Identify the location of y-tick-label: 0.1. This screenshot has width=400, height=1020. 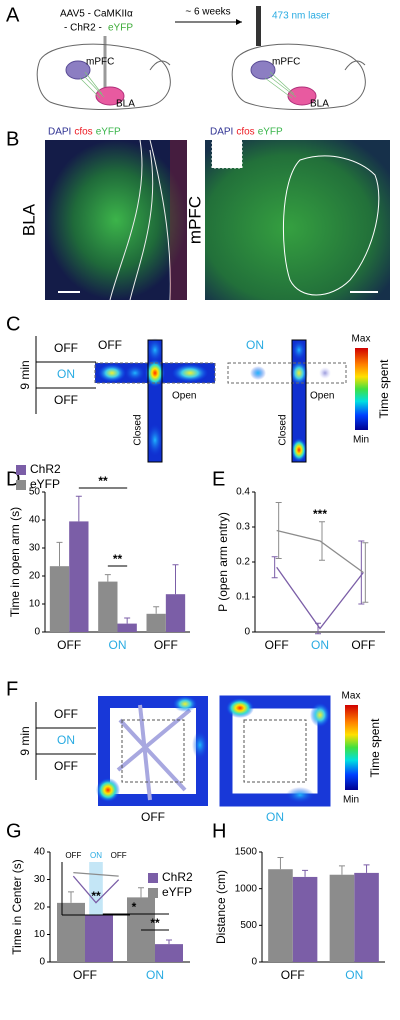
(243, 597).